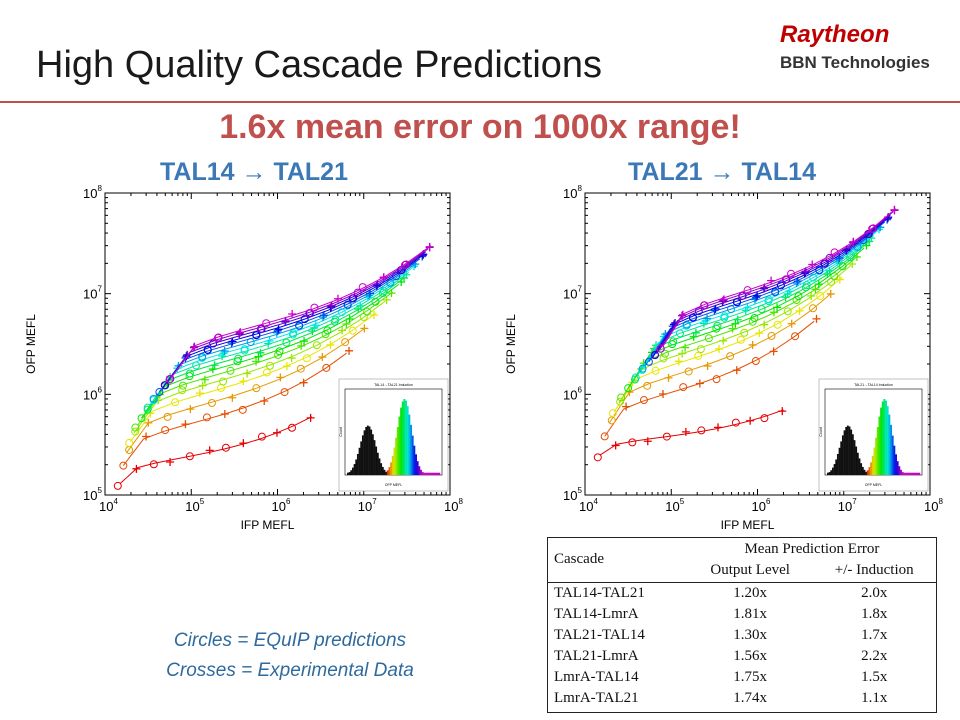 The height and width of the screenshot is (720, 960). I want to click on table-cell-cascade: TAL14-TAL21, so click(599, 592).